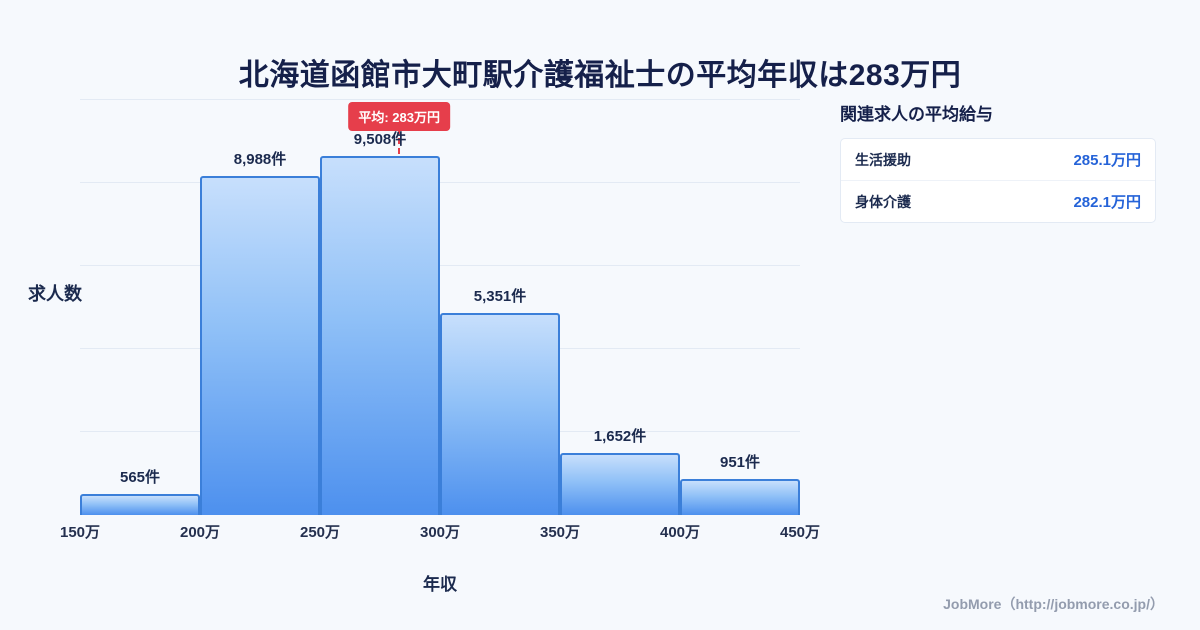 The image size is (1200, 630). I want to click on x-axis: 150万 200万 250万 300万 350万 400万 450万, so click(440, 533).